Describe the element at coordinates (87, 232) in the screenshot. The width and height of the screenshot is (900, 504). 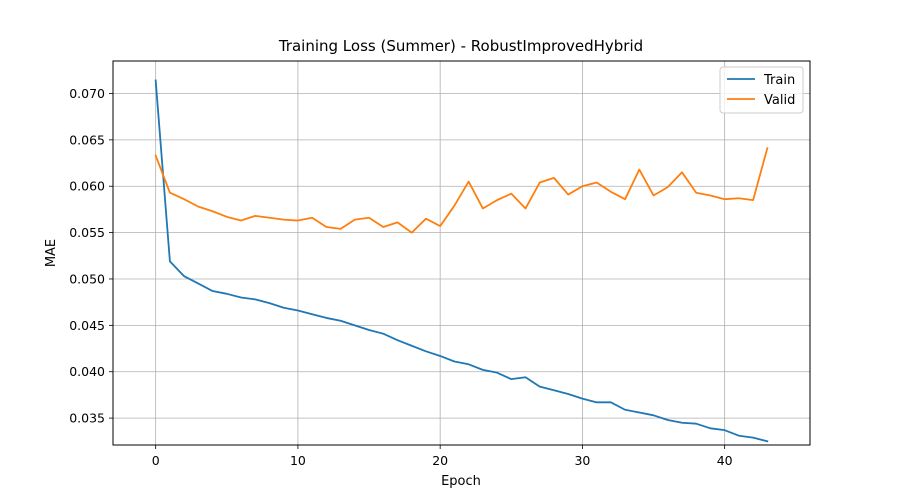
I see `y-tick-label: 0.055` at that location.